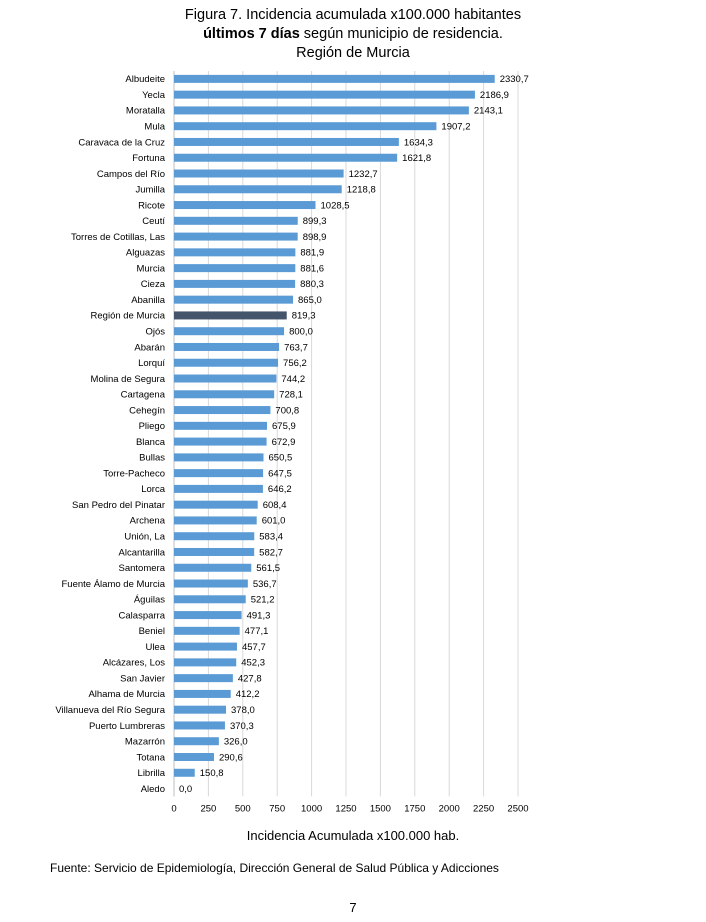  What do you see at coordinates (514, 79) in the screenshot?
I see `data-label: 2330,7` at bounding box center [514, 79].